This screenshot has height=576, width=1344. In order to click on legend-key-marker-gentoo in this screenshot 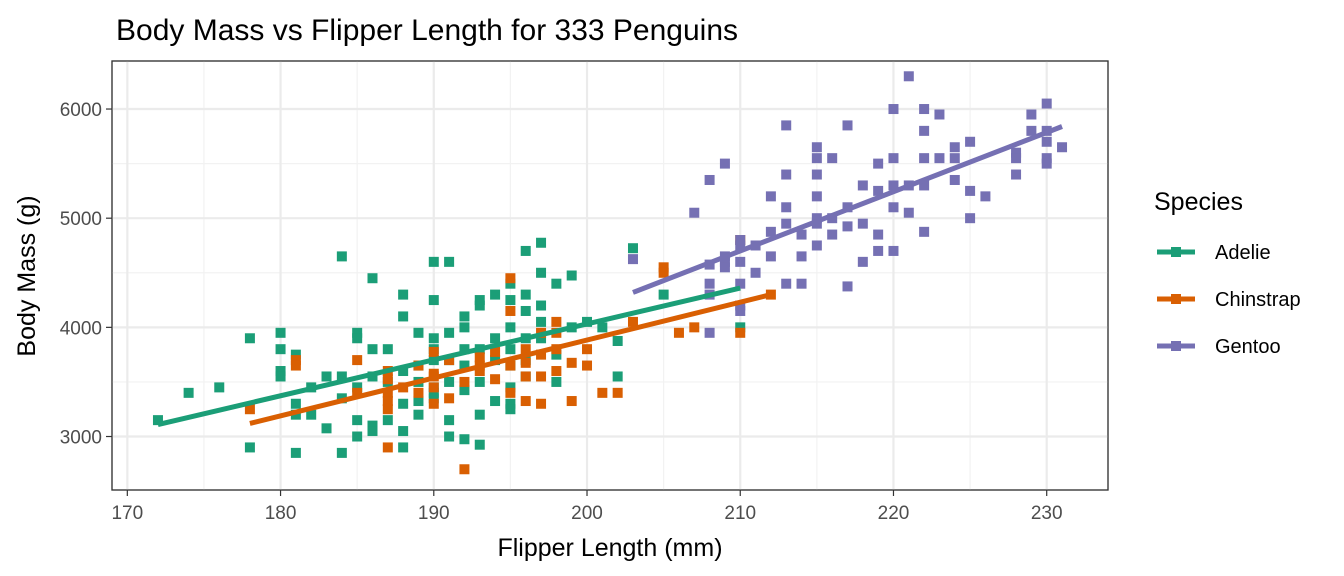, I will do `click(1176, 346)`.